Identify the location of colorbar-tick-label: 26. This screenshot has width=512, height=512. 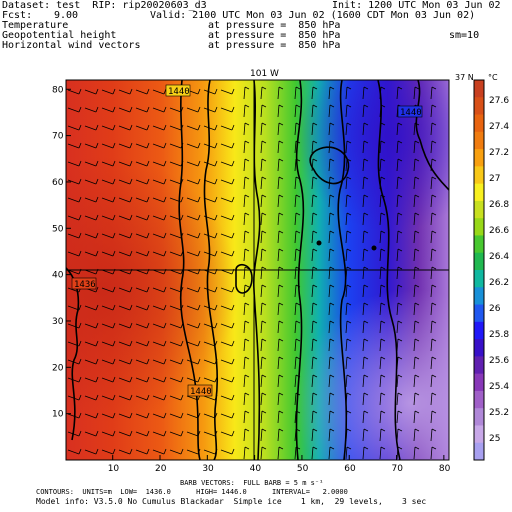
(495, 309).